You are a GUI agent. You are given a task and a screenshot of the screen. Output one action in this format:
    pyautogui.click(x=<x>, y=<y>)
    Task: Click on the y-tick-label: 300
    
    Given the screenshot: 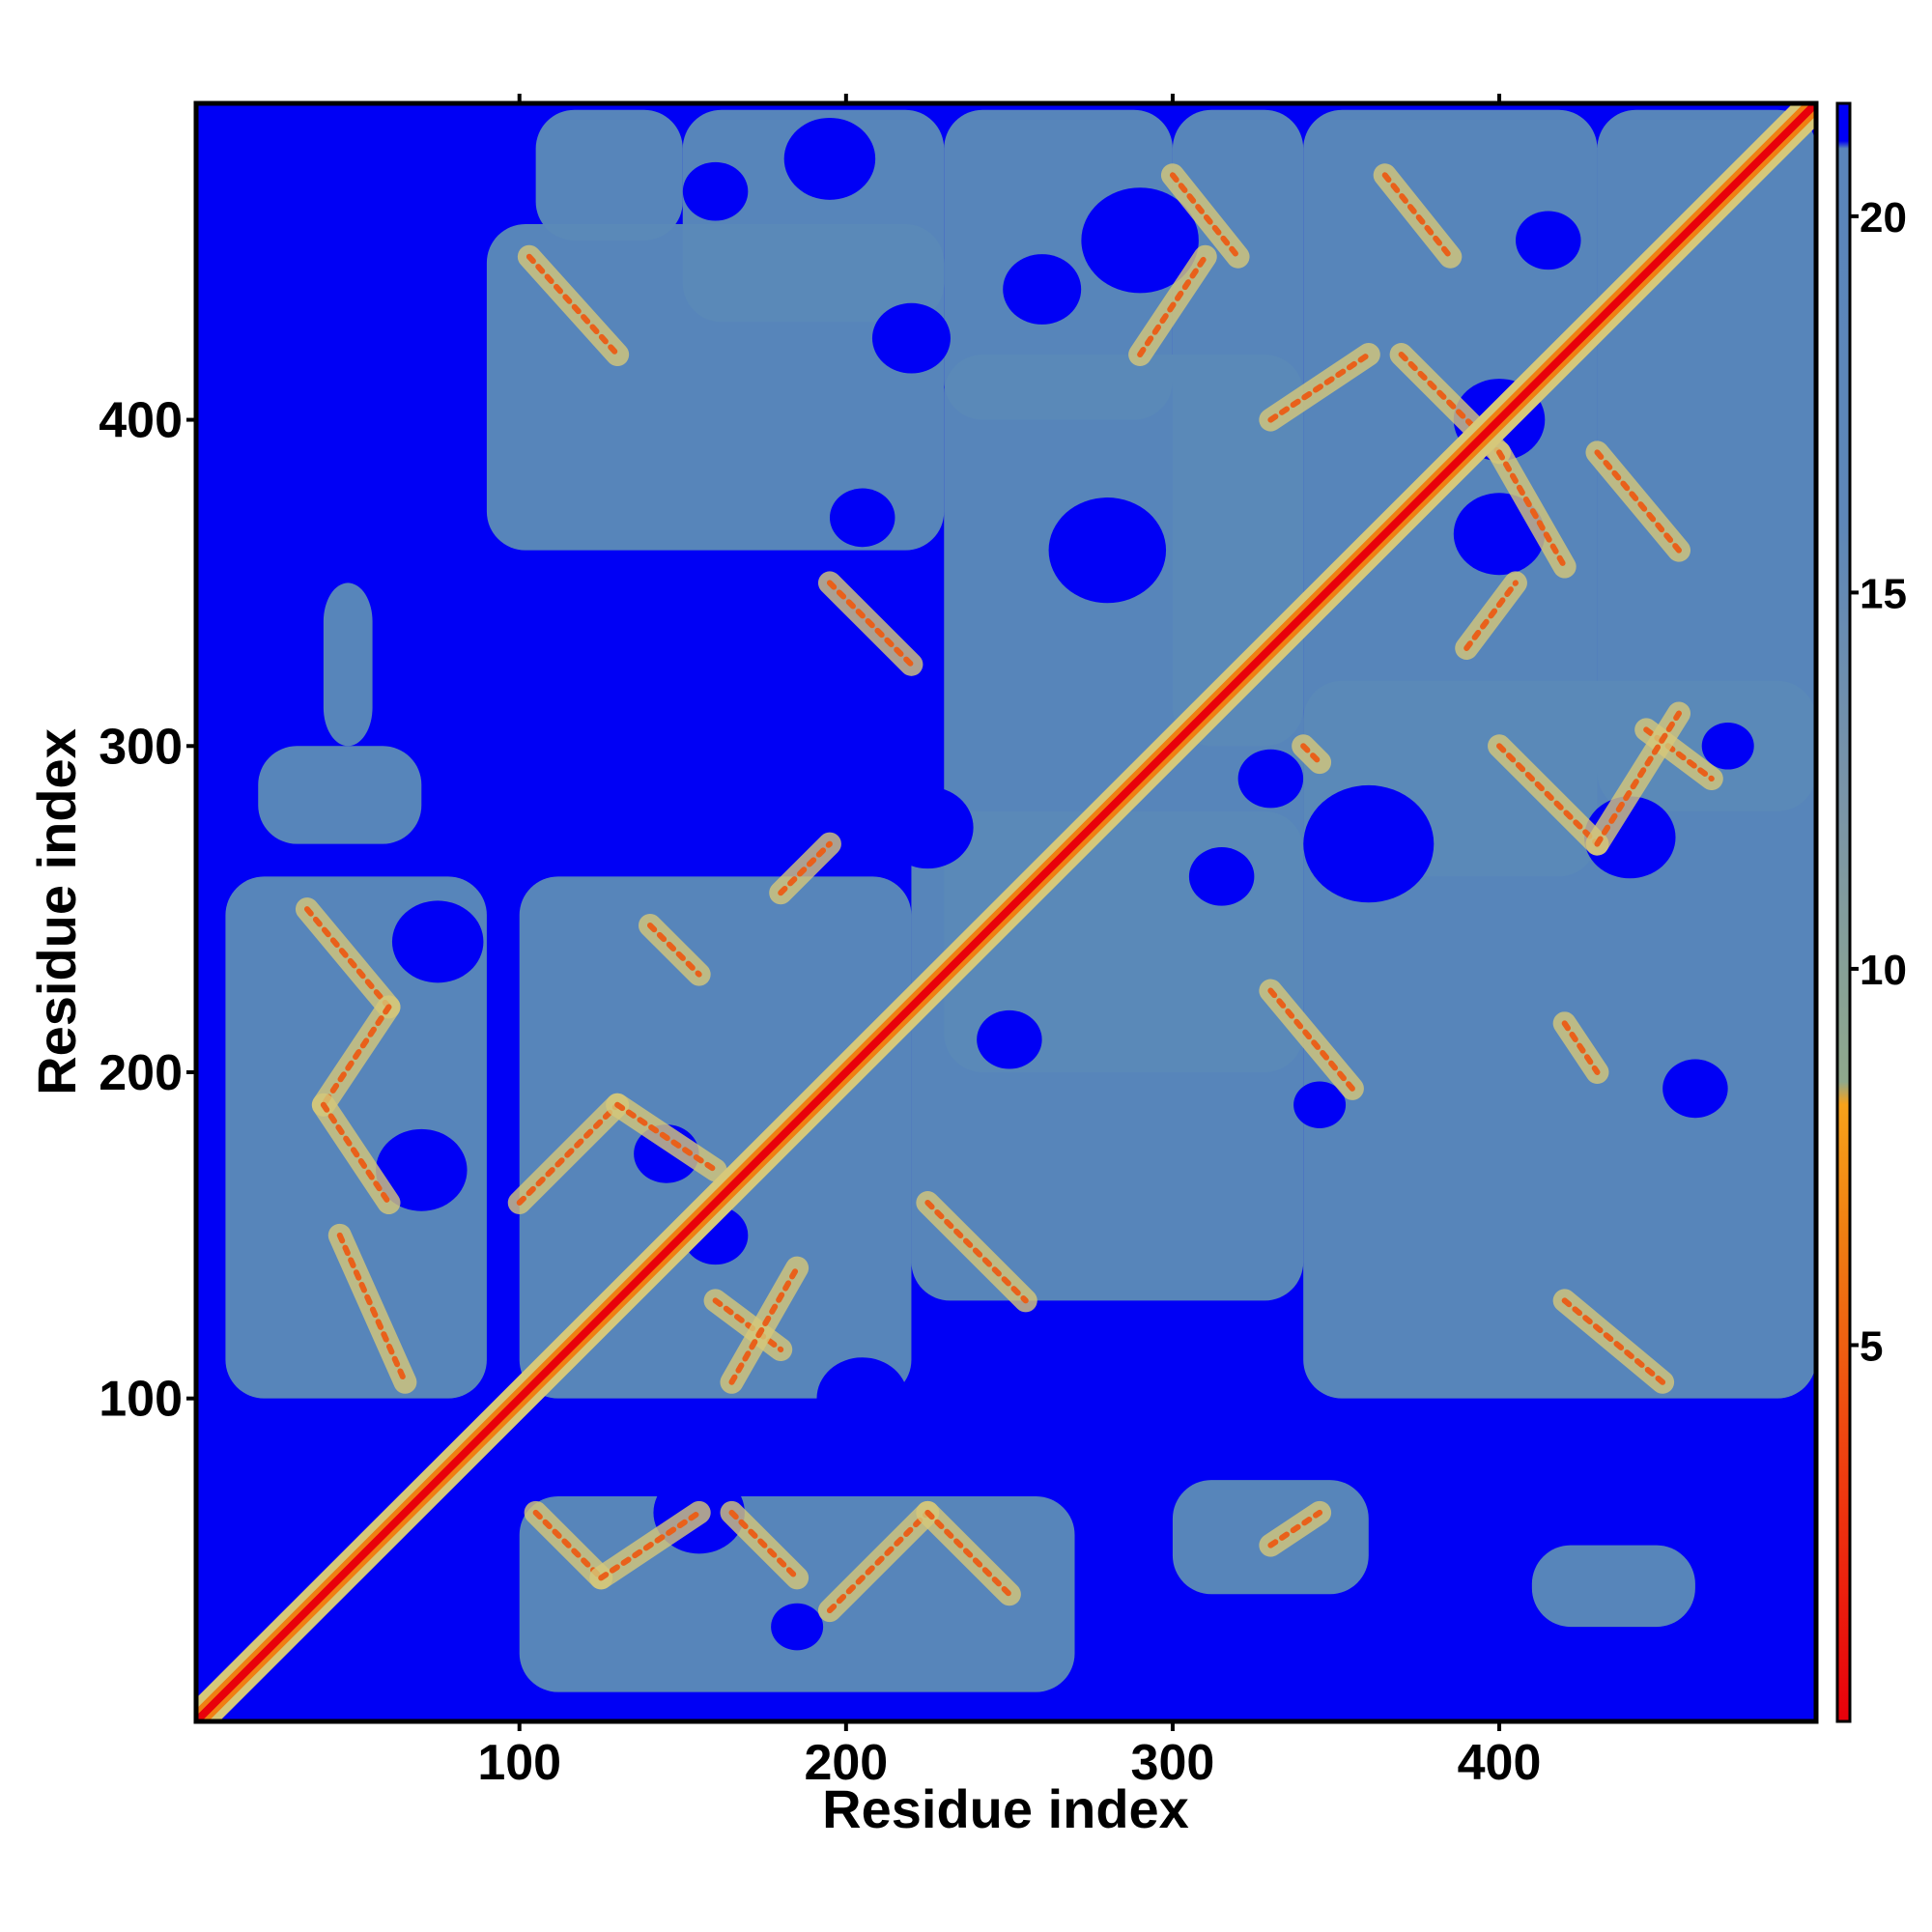 What is the action you would take?
    pyautogui.click(x=141, y=747)
    